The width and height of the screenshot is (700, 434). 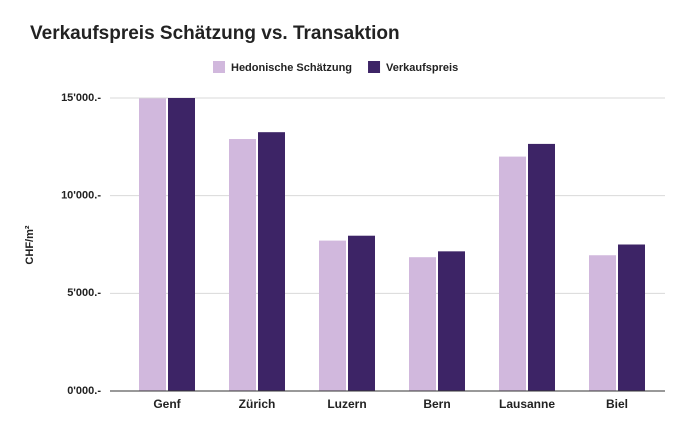 I want to click on x-tick-label: Genf, so click(x=167, y=404).